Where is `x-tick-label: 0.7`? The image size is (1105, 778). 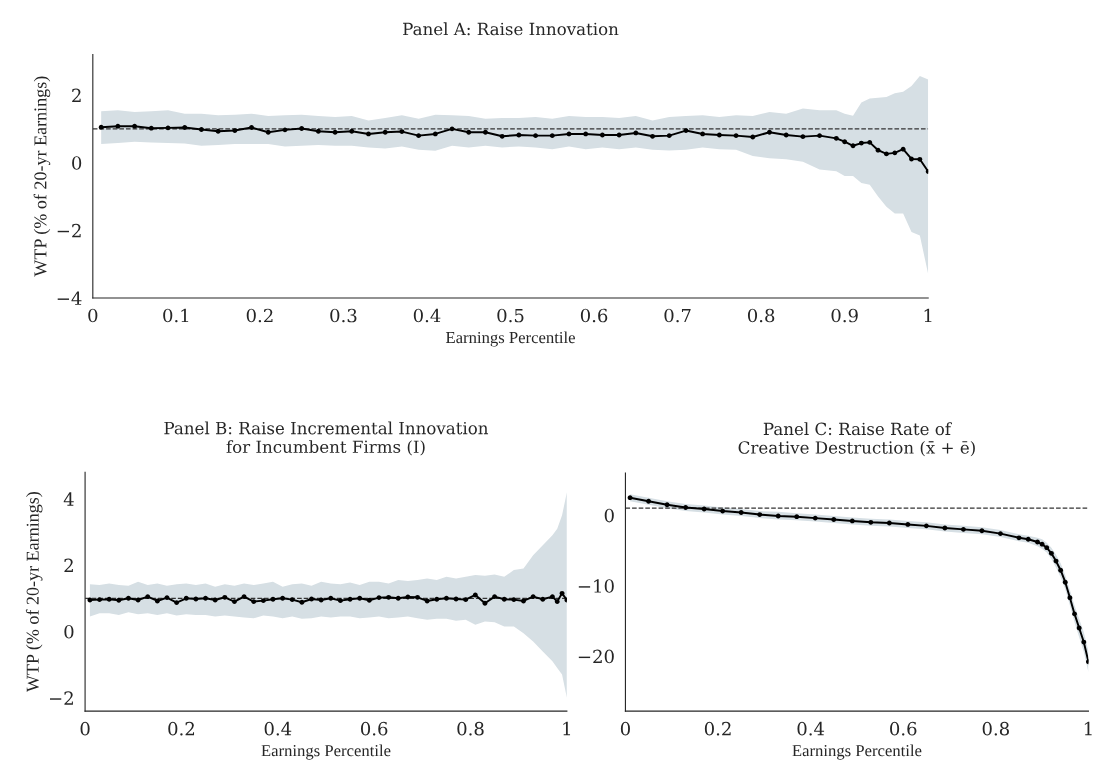
x-tick-label: 0.7 is located at coordinates (677, 315).